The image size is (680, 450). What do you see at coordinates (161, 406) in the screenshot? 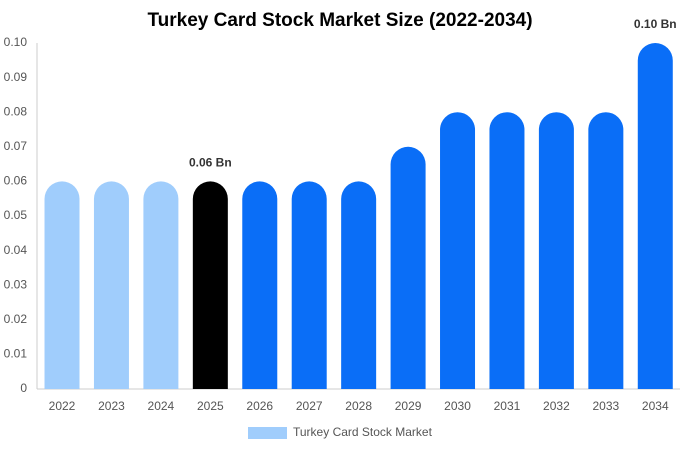
I see `x-tick-label: 2024` at bounding box center [161, 406].